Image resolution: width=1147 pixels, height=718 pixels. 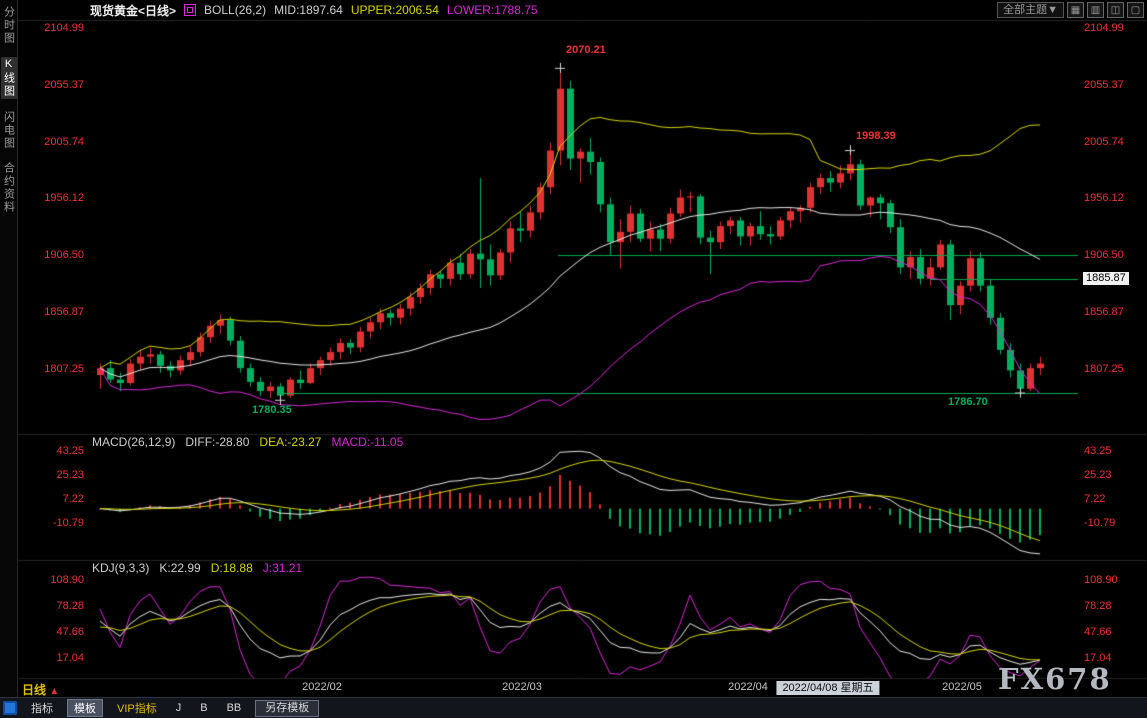 I want to click on boll-upper-value: UPPER:2006.54, so click(x=394, y=10).